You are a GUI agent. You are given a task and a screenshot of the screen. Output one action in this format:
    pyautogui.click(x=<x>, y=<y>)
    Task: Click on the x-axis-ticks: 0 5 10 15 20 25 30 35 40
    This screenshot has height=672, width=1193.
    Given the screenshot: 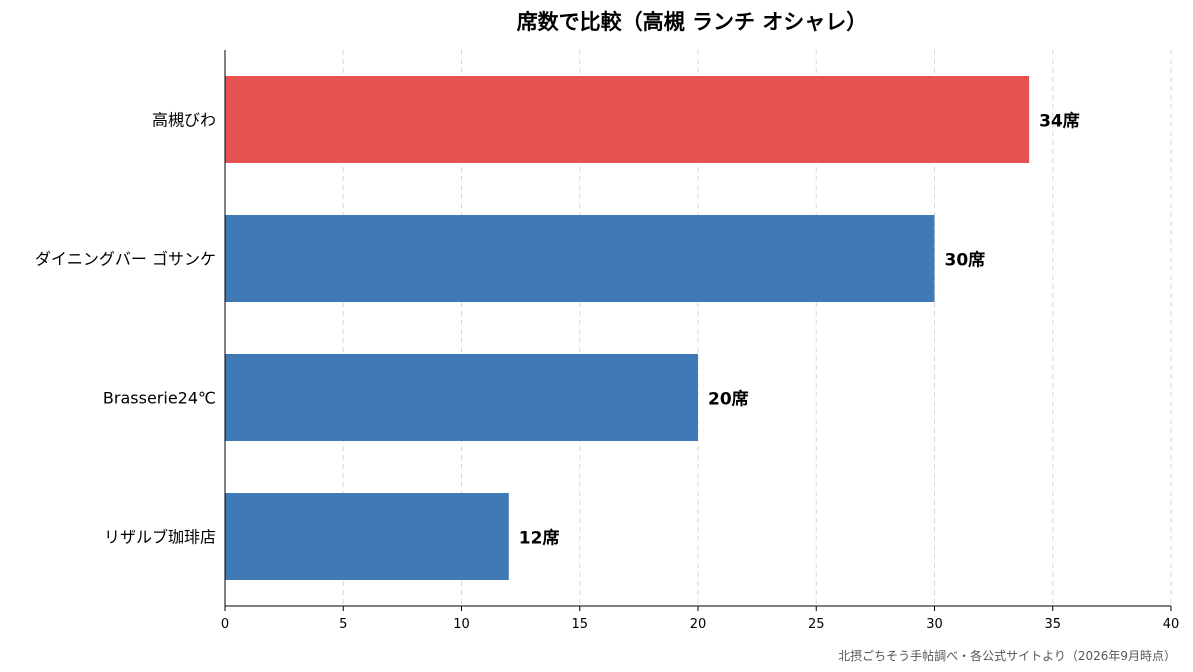 What is the action you would take?
    pyautogui.click(x=700, y=619)
    